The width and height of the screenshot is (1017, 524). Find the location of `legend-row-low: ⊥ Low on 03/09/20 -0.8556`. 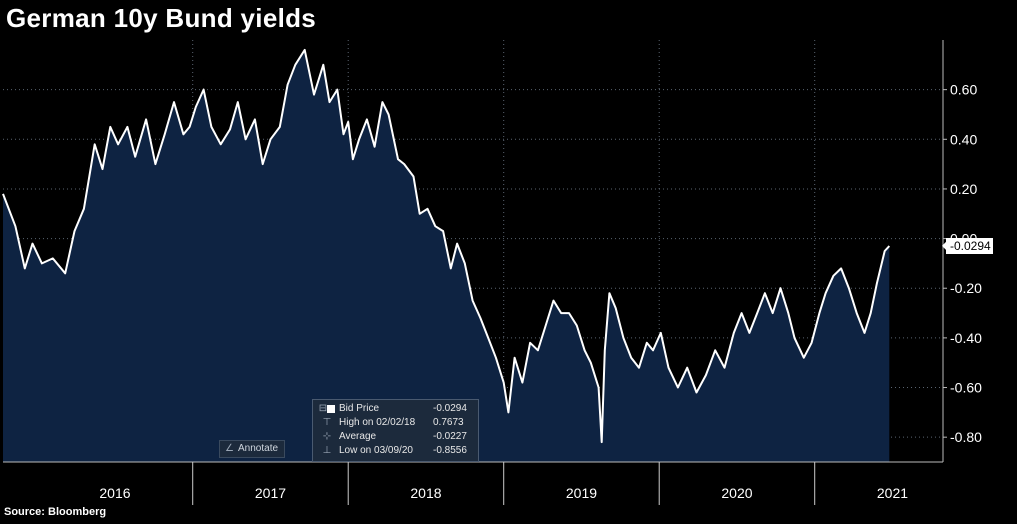

legend-row-low: ⊥ Low on 03/09/20 -0.8556 is located at coordinates (395, 451).